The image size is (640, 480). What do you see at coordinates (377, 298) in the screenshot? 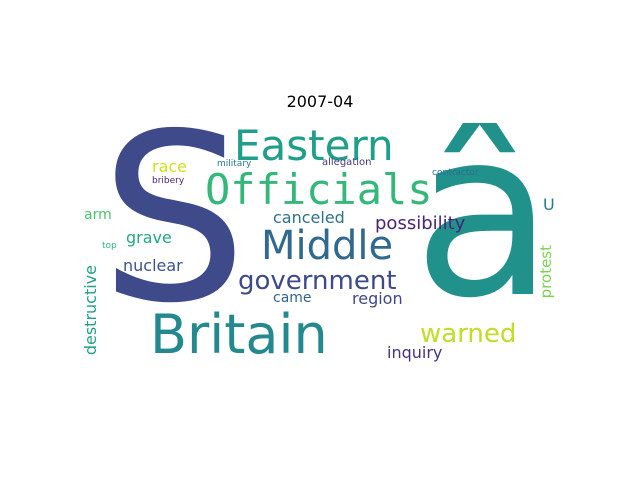
I see `word-region: region` at bounding box center [377, 298].